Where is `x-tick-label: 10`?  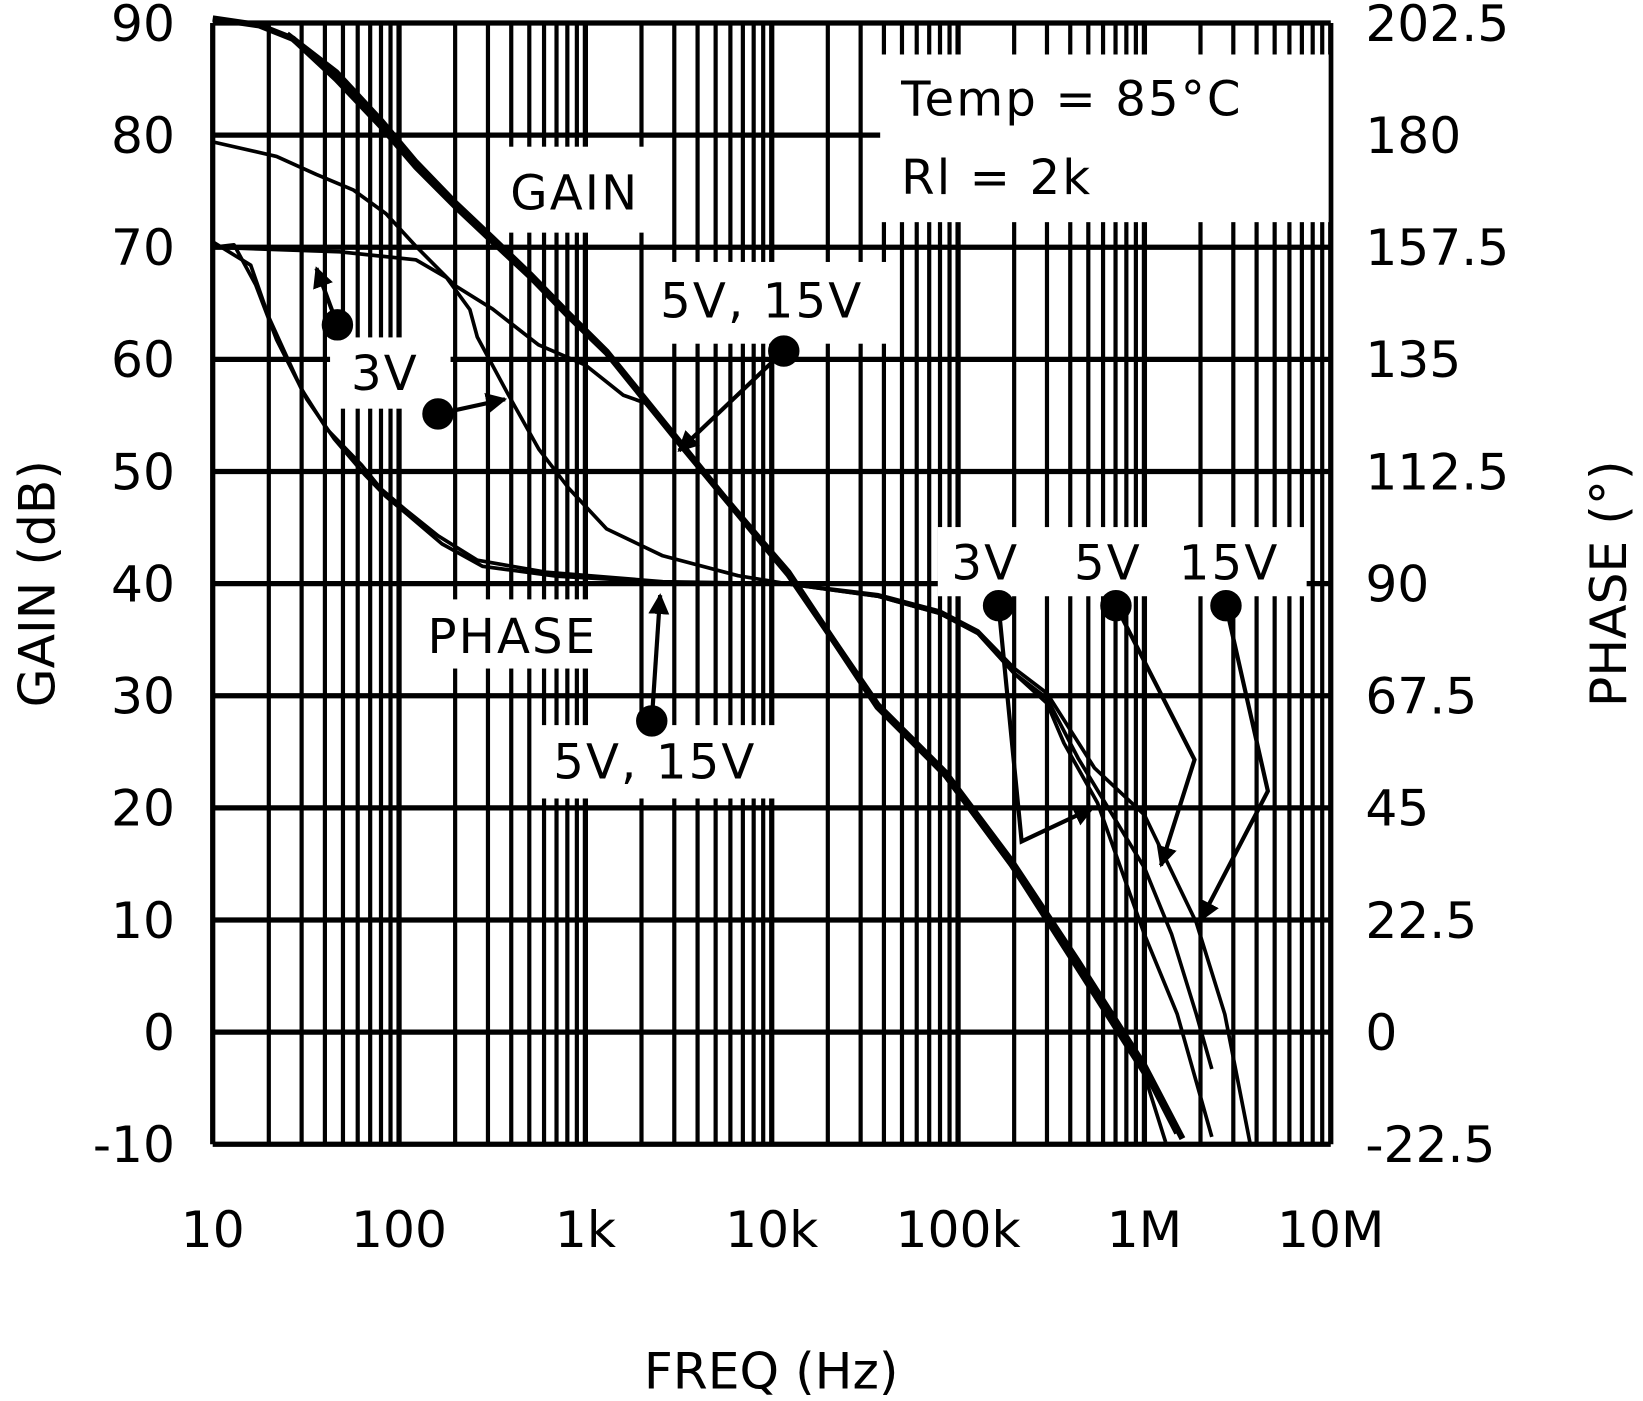
x-tick-label: 10 is located at coordinates (213, 1229).